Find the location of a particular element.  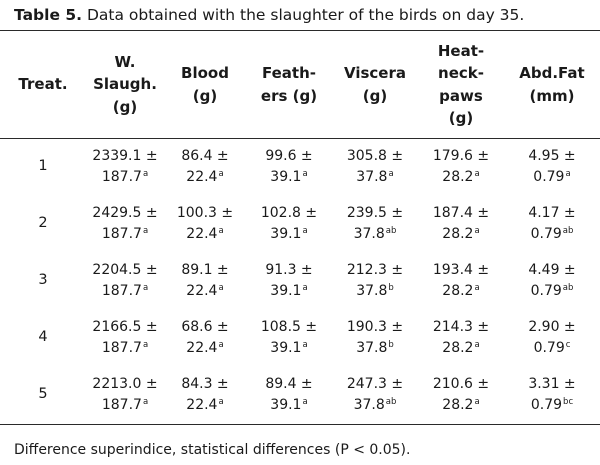

cell-mean: 4.49 ± is located at coordinates (552, 269).